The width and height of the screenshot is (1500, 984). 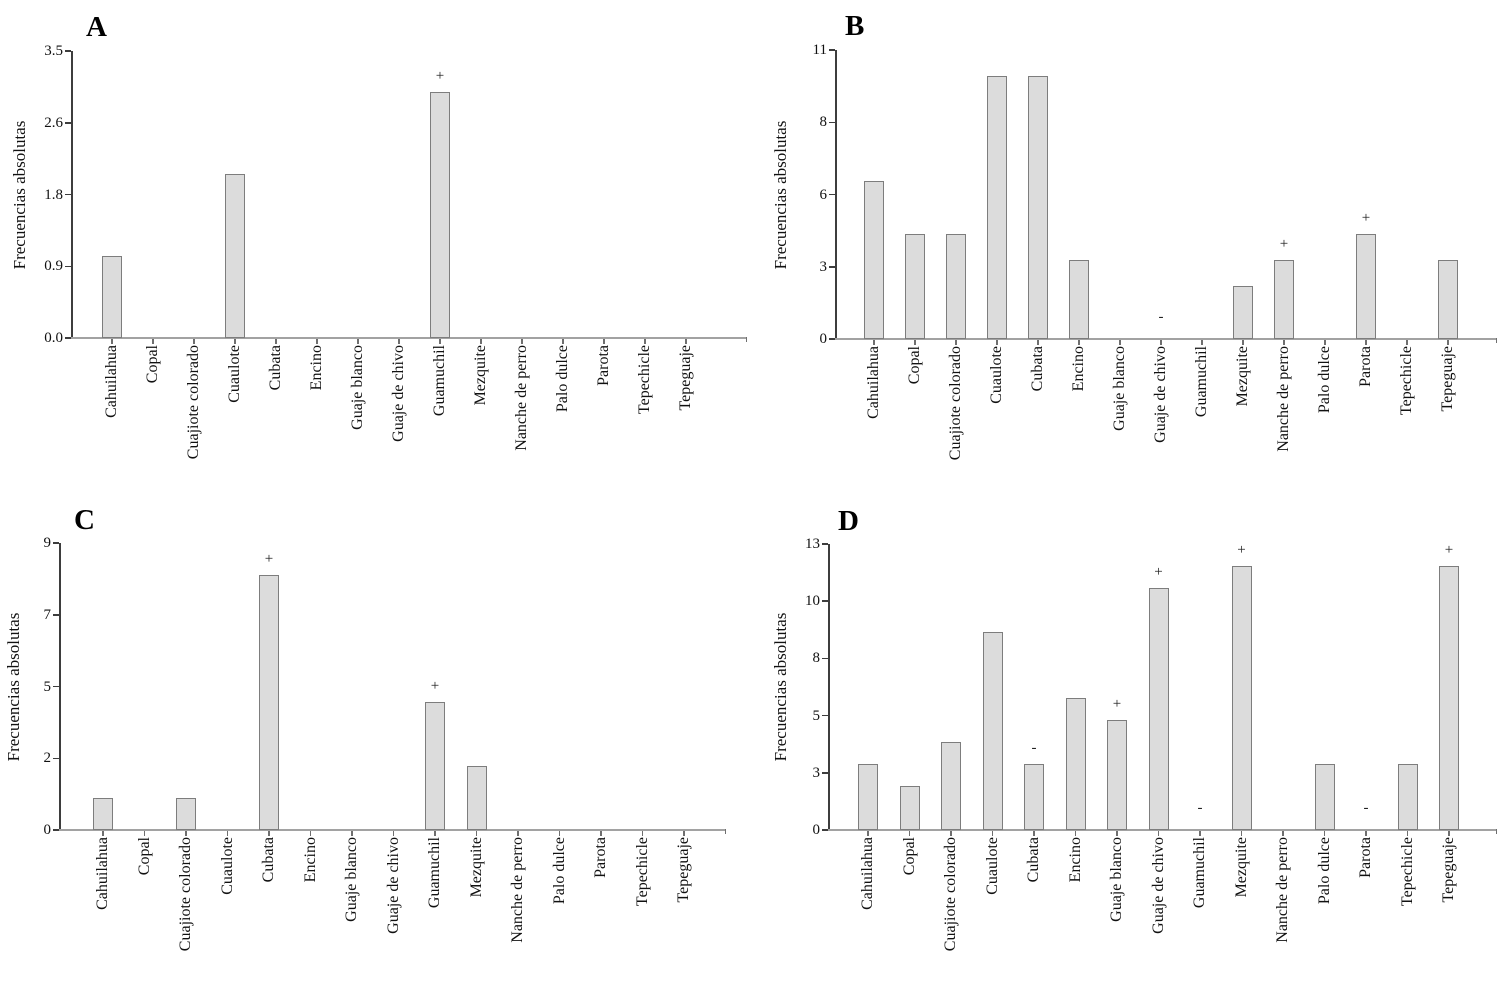 I want to click on bar-guamuchil, so click(x=435, y=766).